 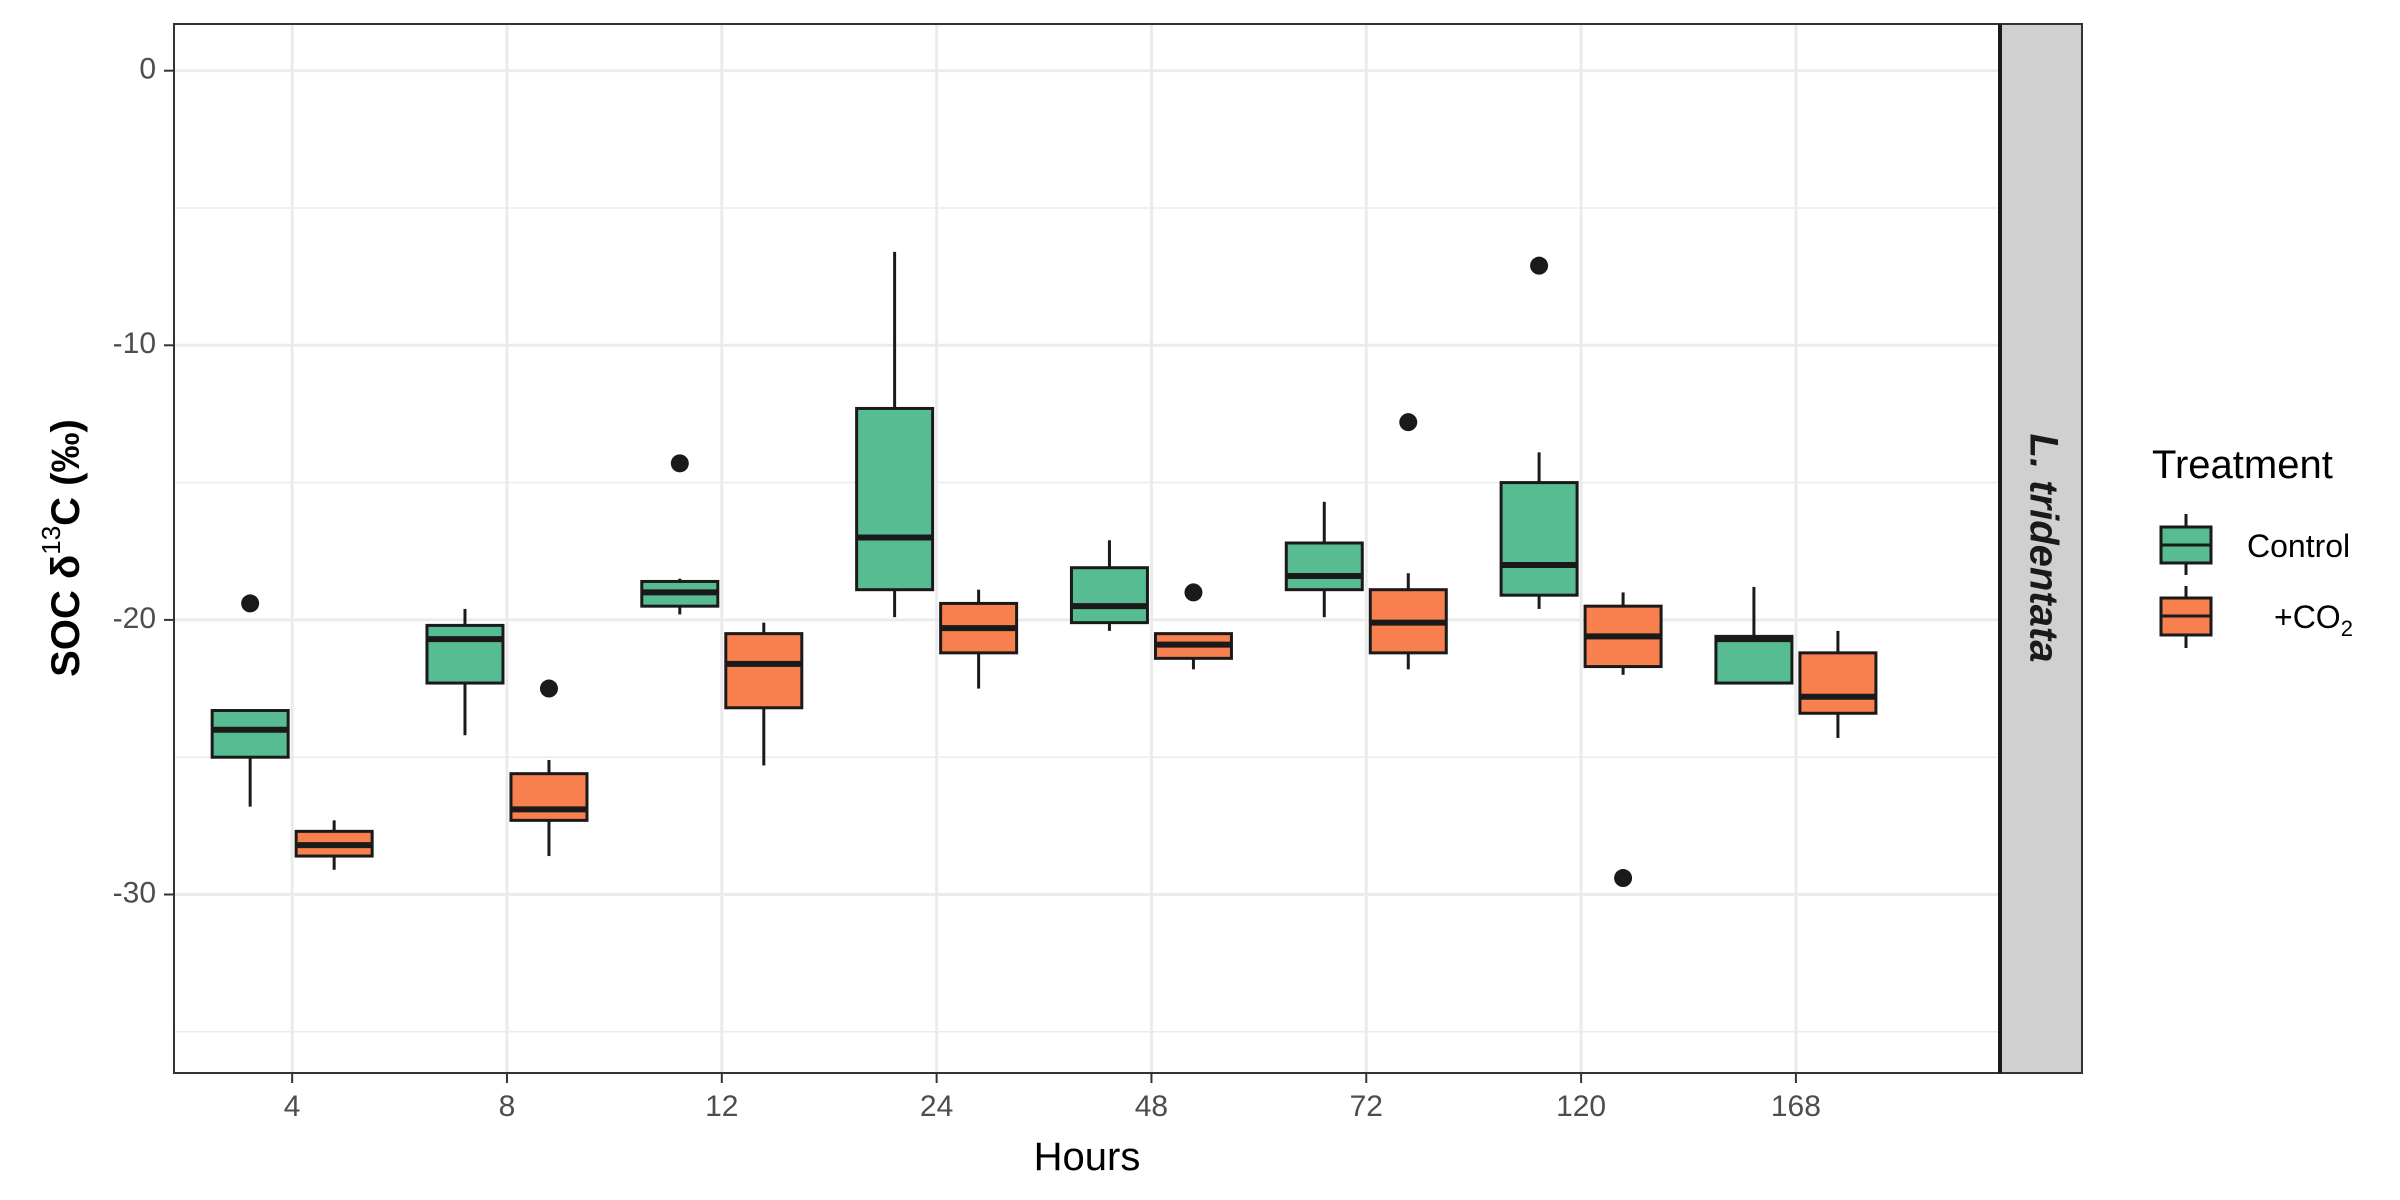 What do you see at coordinates (2347, 628) in the screenshot?
I see `legend-label-co2-subscript: 2` at bounding box center [2347, 628].